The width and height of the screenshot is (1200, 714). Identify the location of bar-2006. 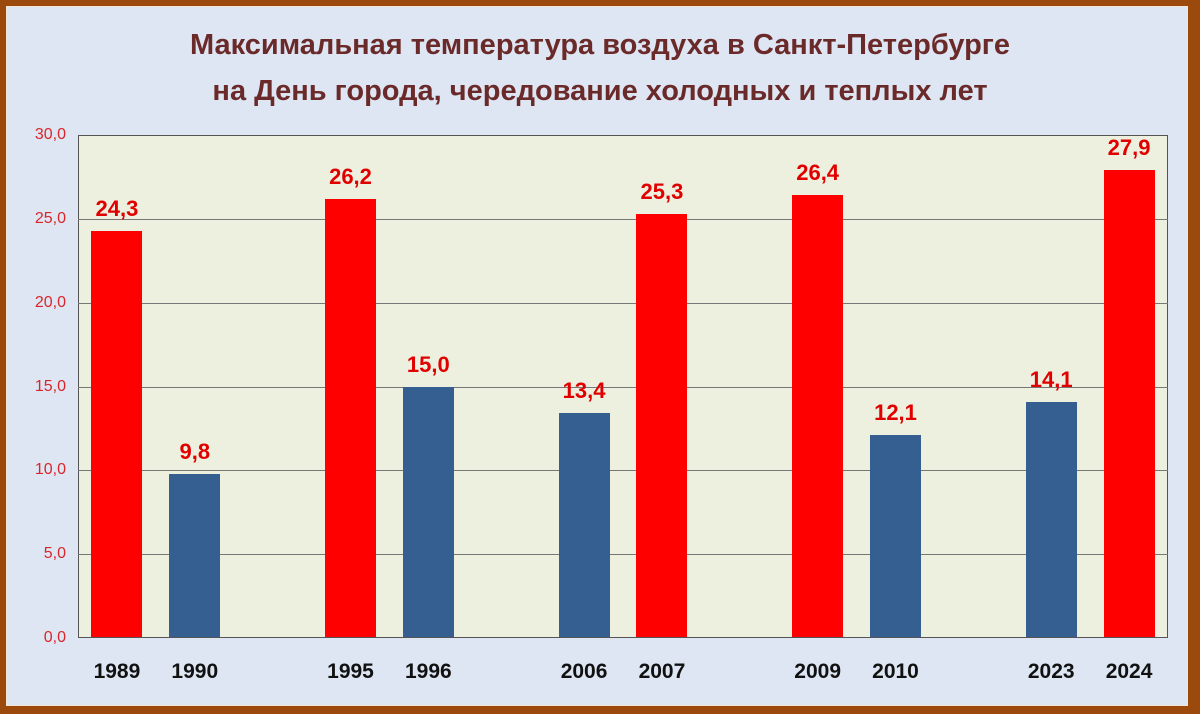
(584, 525).